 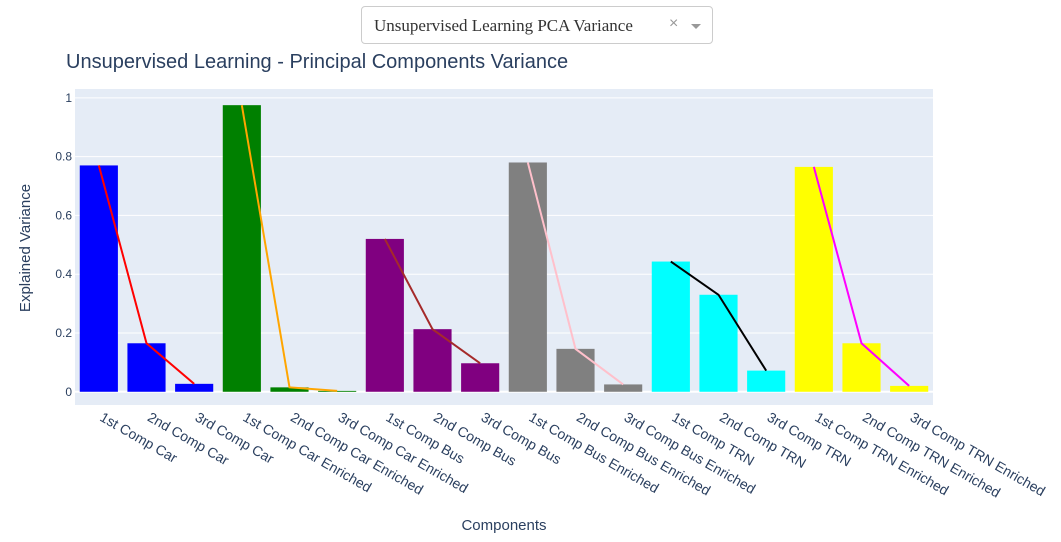 What do you see at coordinates (68, 392) in the screenshot?
I see `y-tick-label: 0` at bounding box center [68, 392].